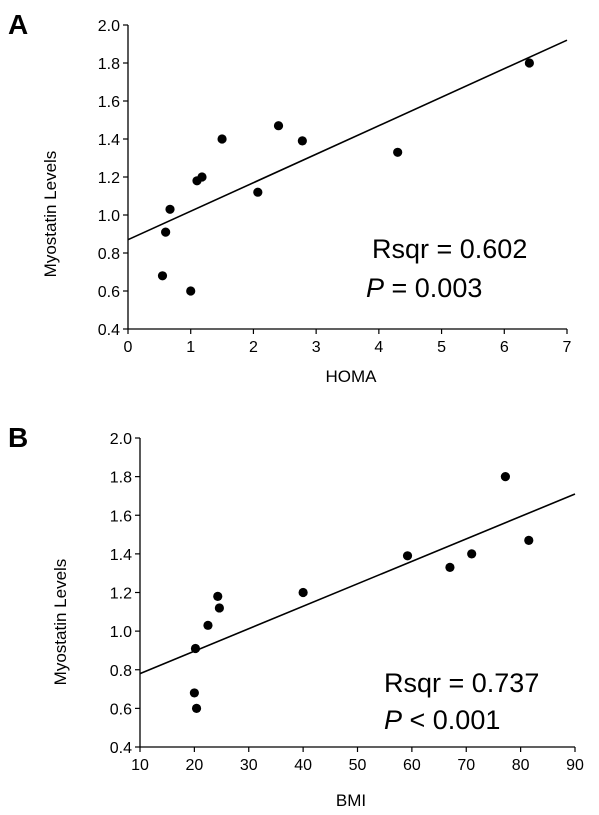  What do you see at coordinates (109, 26) in the screenshot?
I see `panel-a-y-tick-label: 2.0` at bounding box center [109, 26].